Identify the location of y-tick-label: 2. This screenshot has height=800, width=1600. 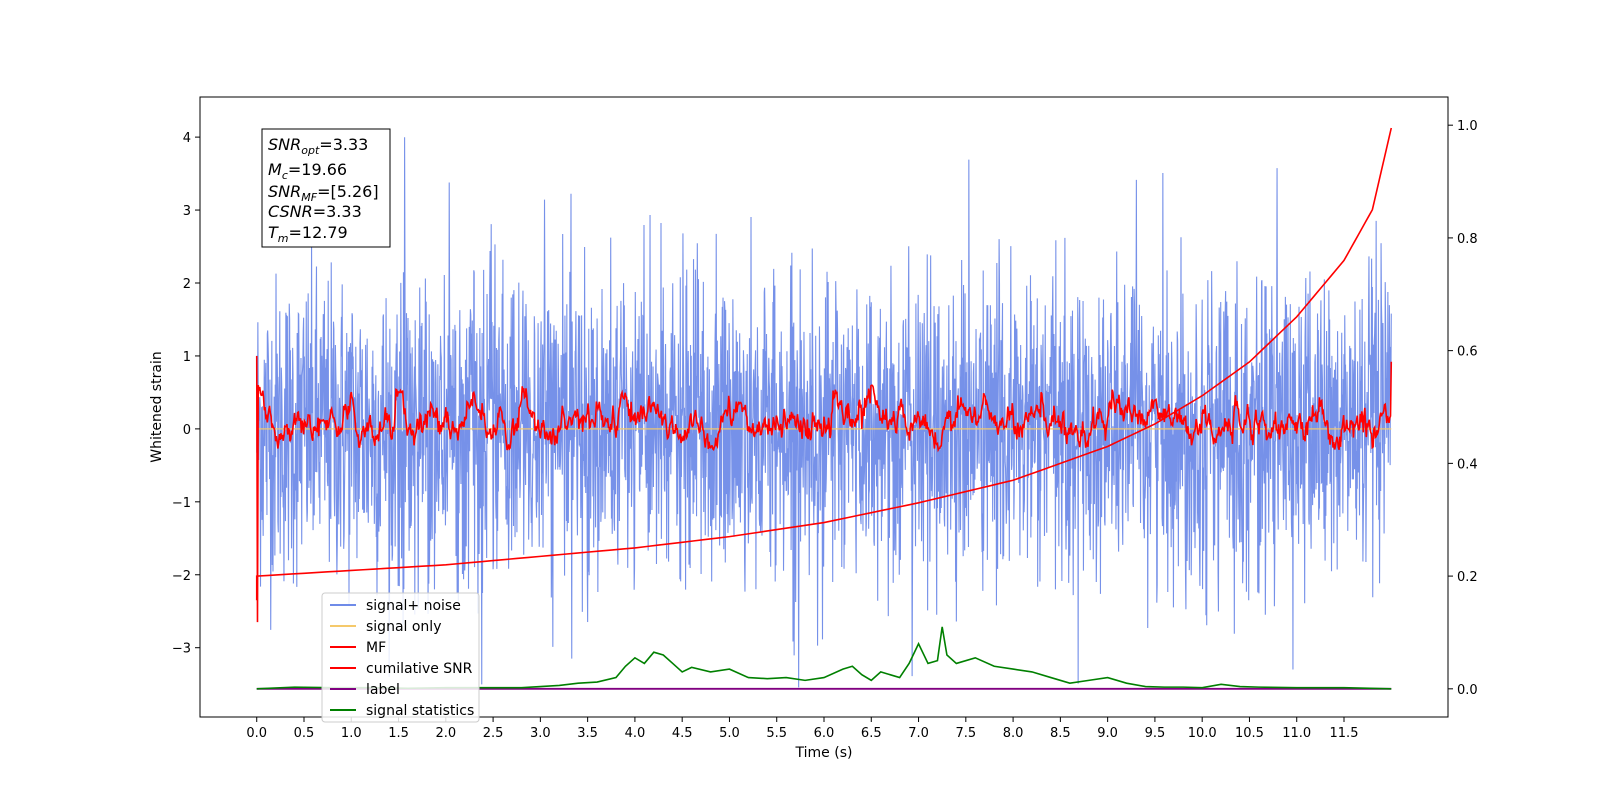
(187, 284).